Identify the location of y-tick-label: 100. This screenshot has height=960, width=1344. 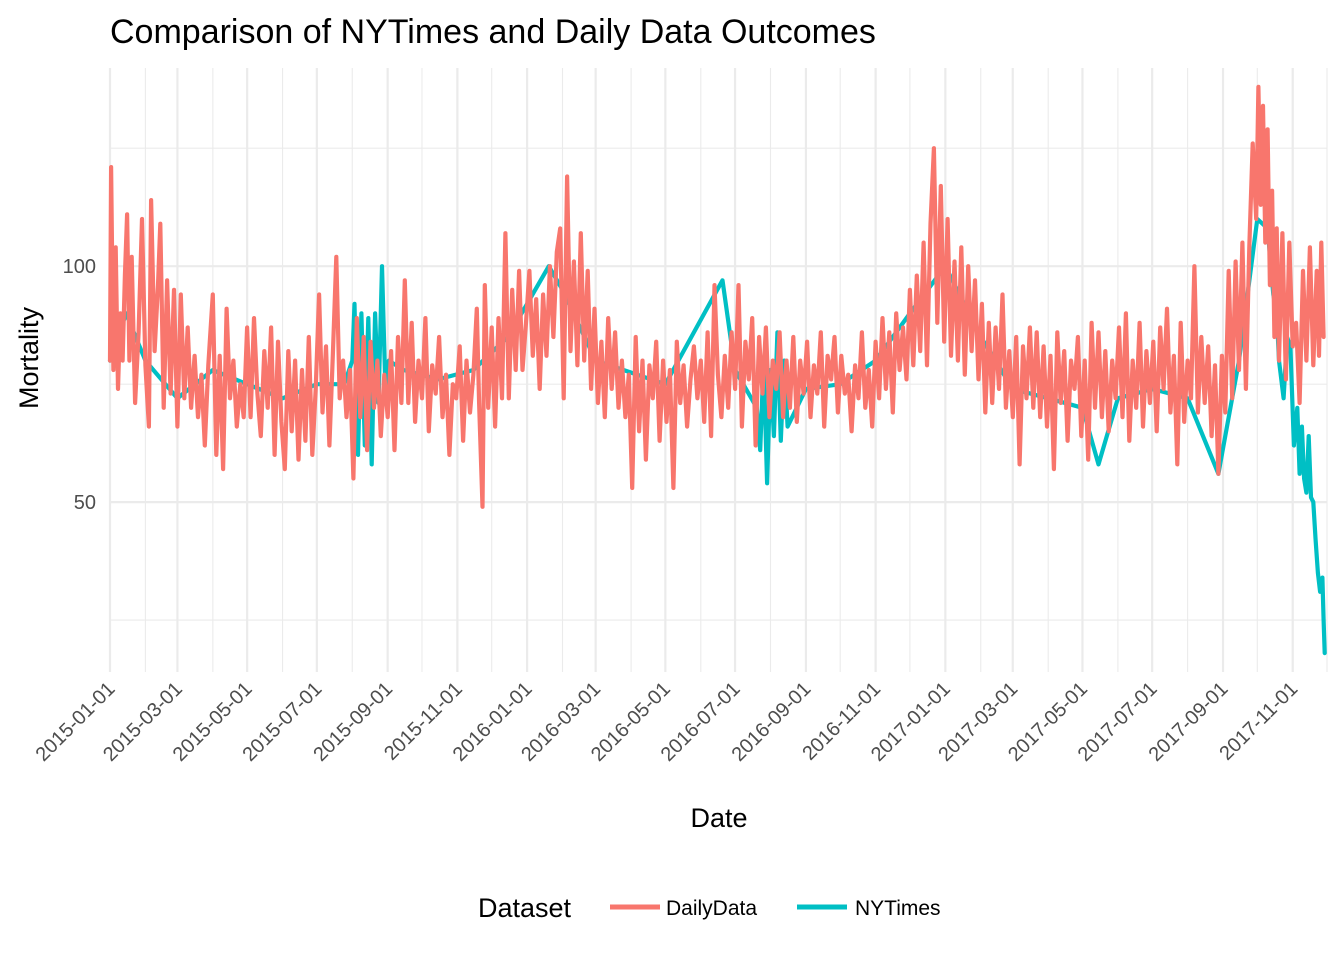
(79, 267).